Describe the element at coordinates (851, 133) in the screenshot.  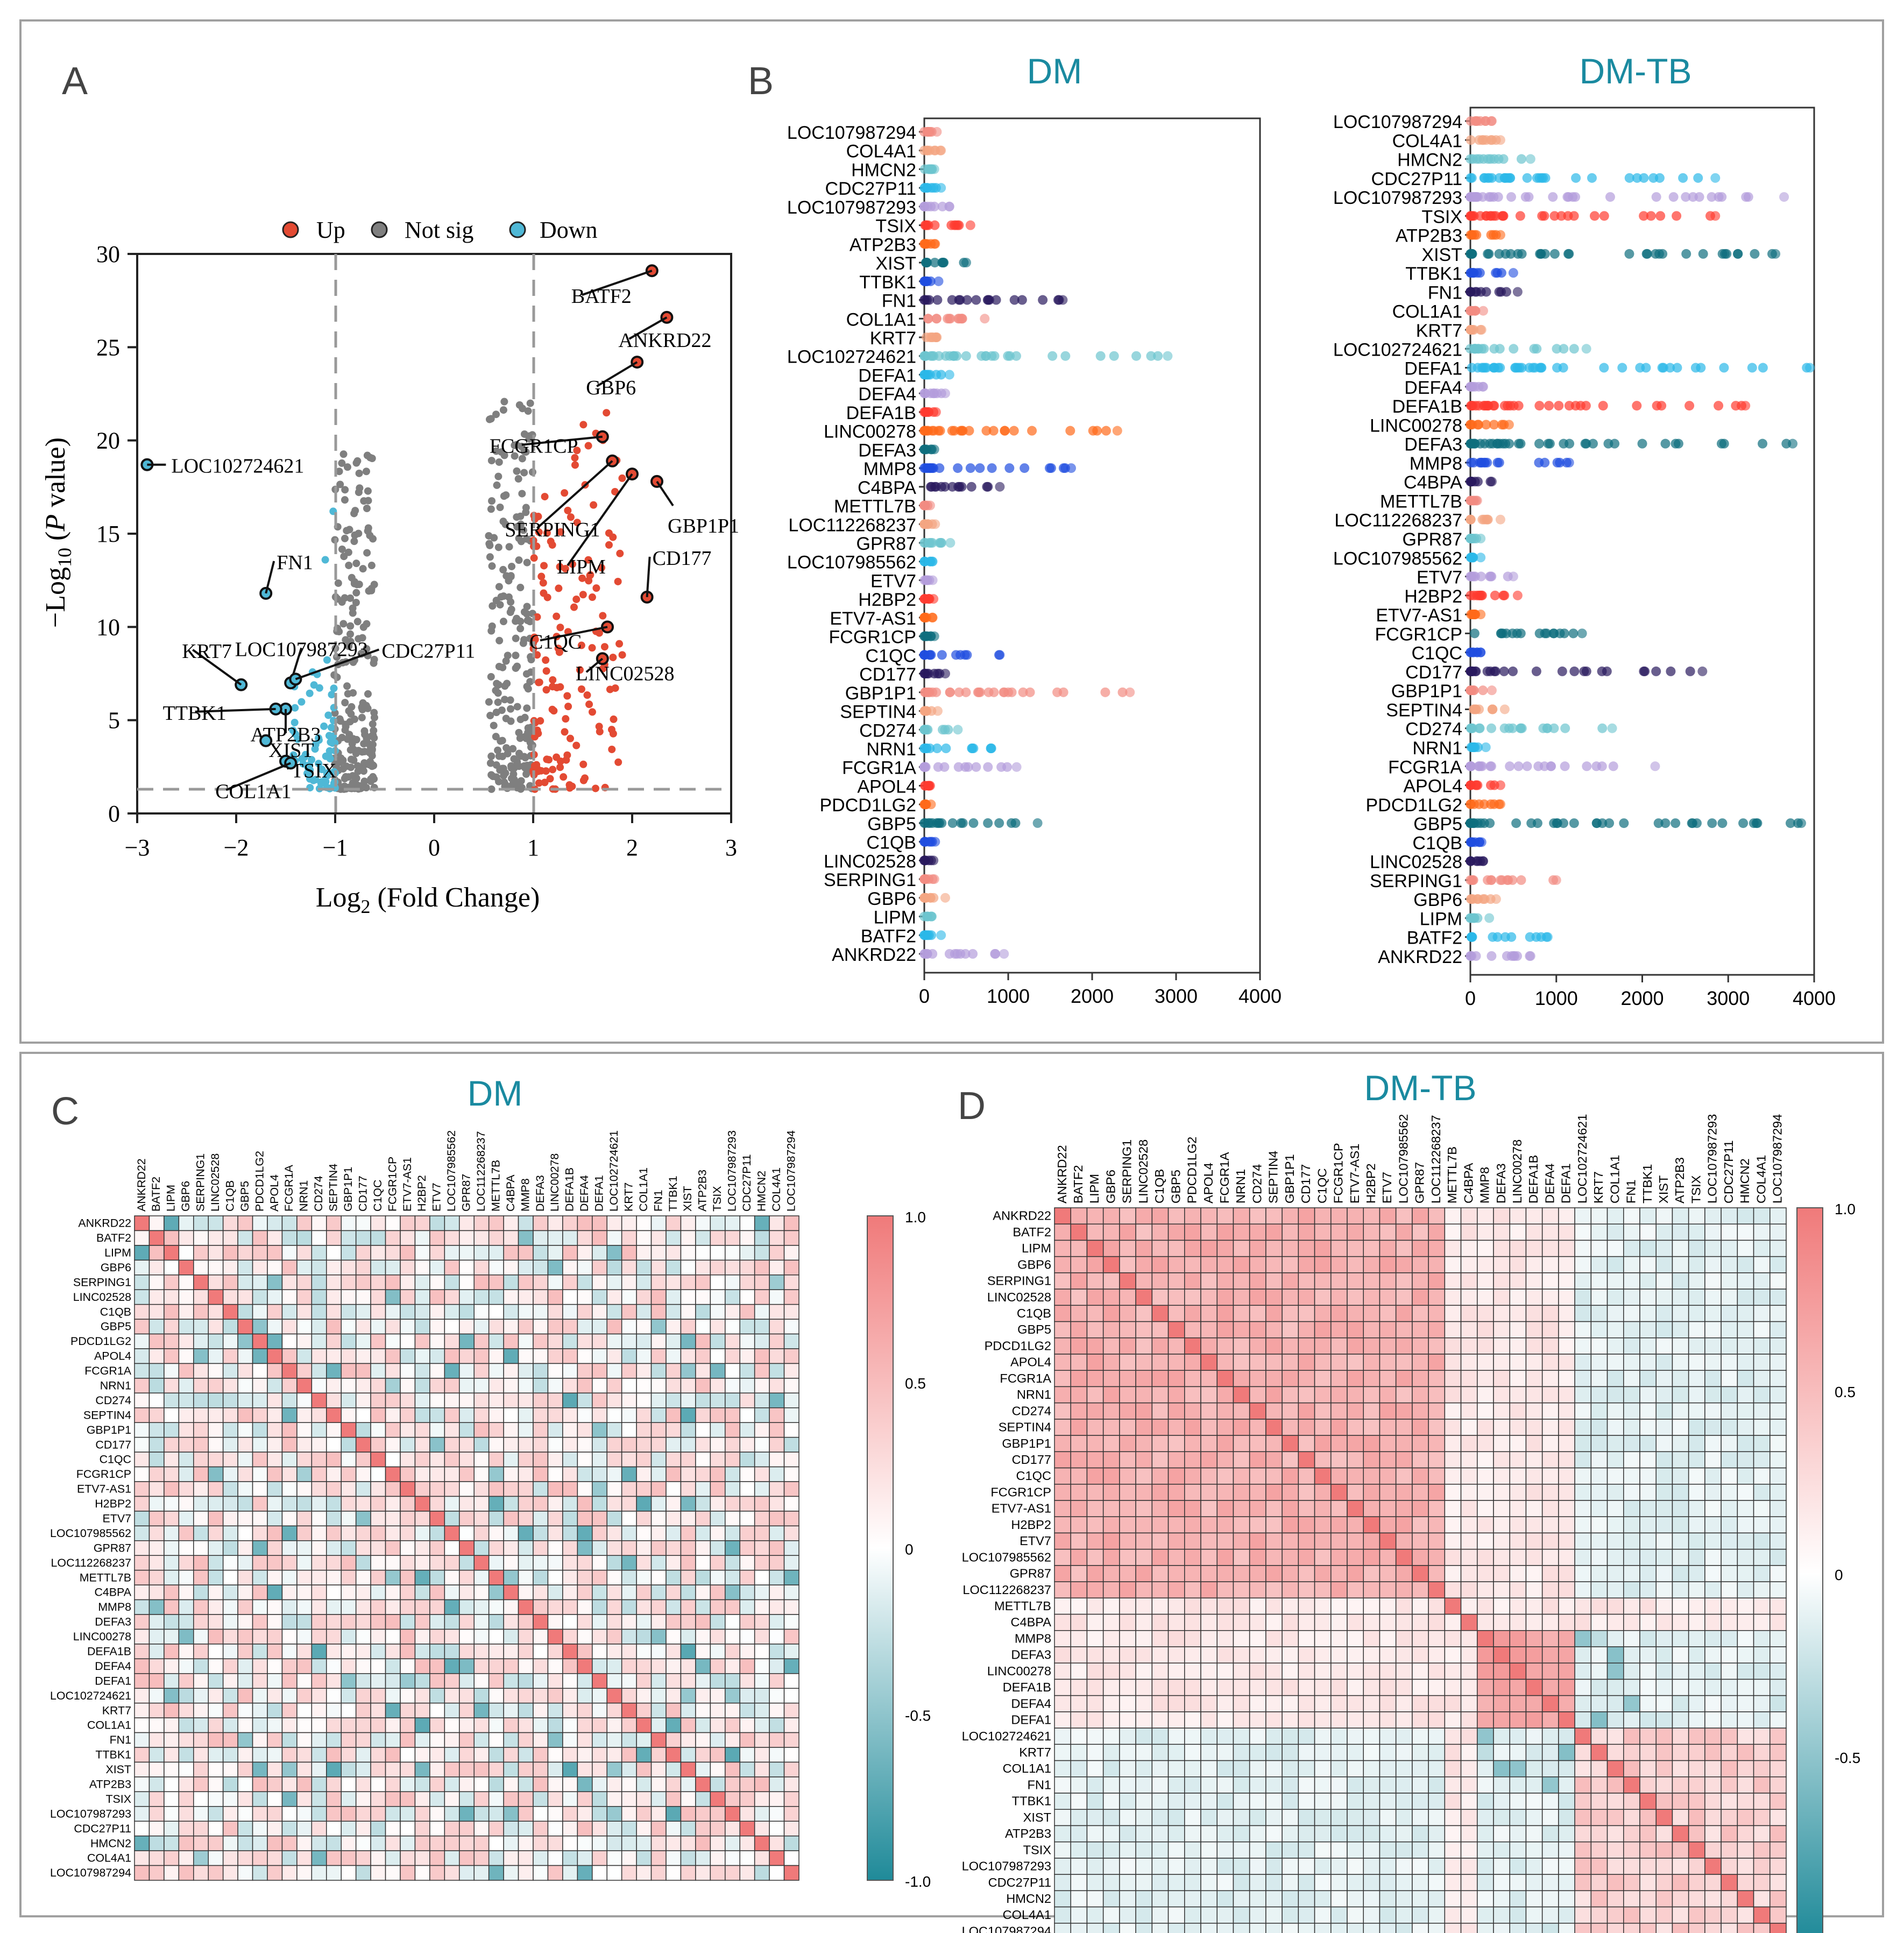
I see `dotplot-gene-label: LOC107987294` at that location.